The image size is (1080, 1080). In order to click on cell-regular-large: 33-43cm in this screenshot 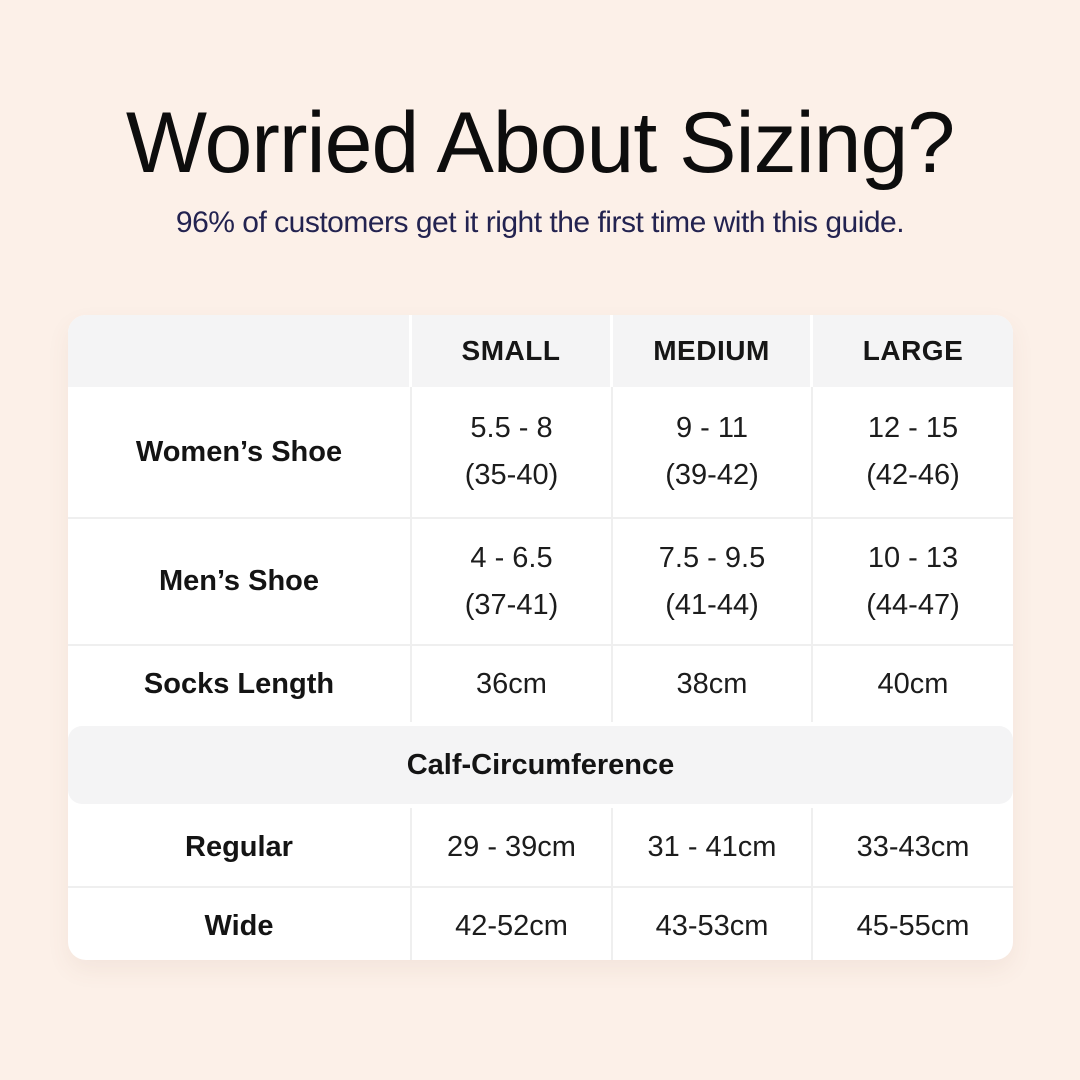, I will do `click(913, 847)`.